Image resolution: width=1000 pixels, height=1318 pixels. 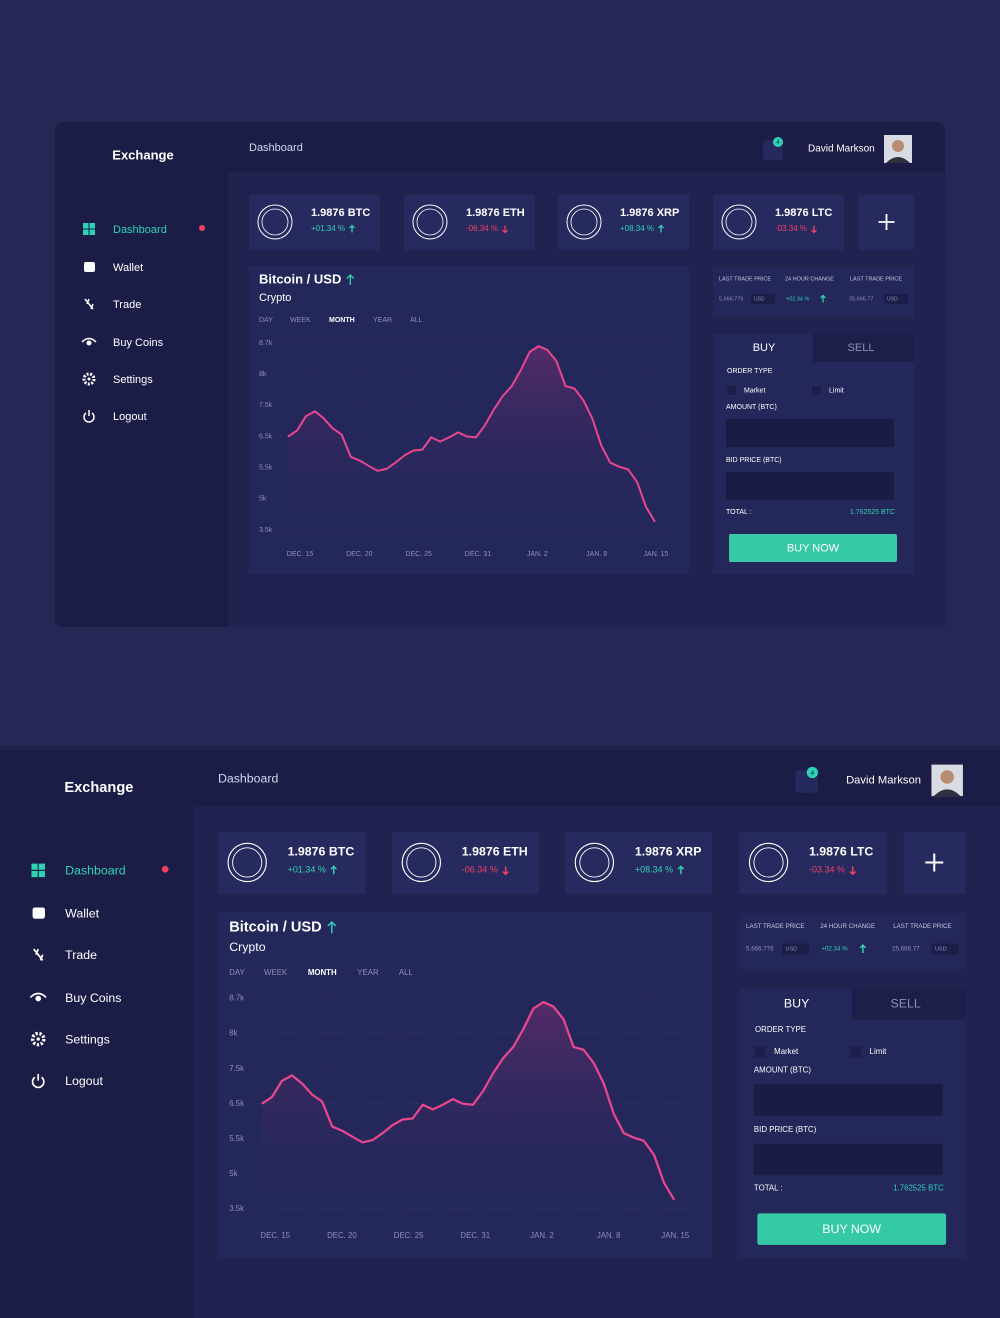 I want to click on y-tick-label: 7.5k, so click(x=266, y=405).